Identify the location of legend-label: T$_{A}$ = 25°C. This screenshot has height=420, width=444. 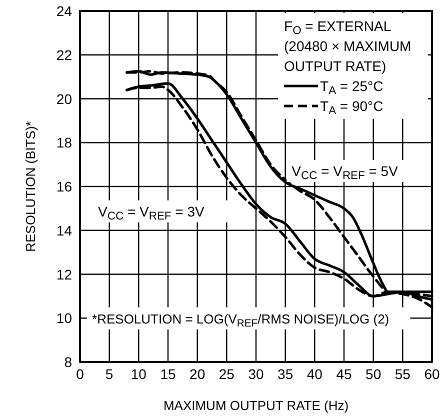
(352, 87).